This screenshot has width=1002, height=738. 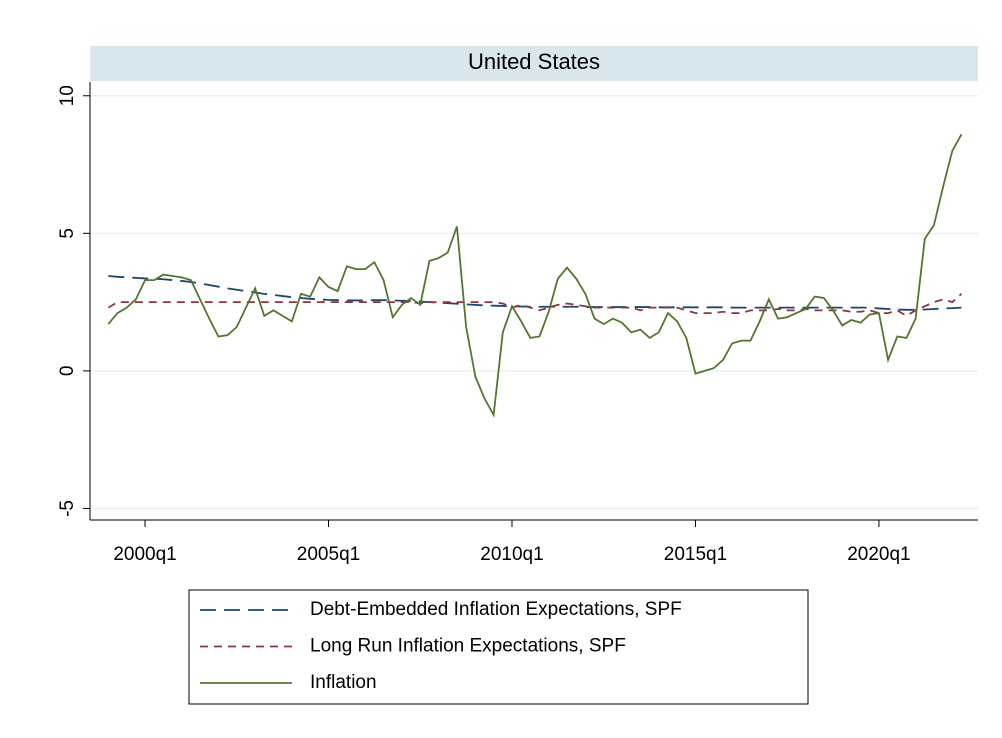 What do you see at coordinates (328, 554) in the screenshot?
I see `x-tick-label: 2005q1` at bounding box center [328, 554].